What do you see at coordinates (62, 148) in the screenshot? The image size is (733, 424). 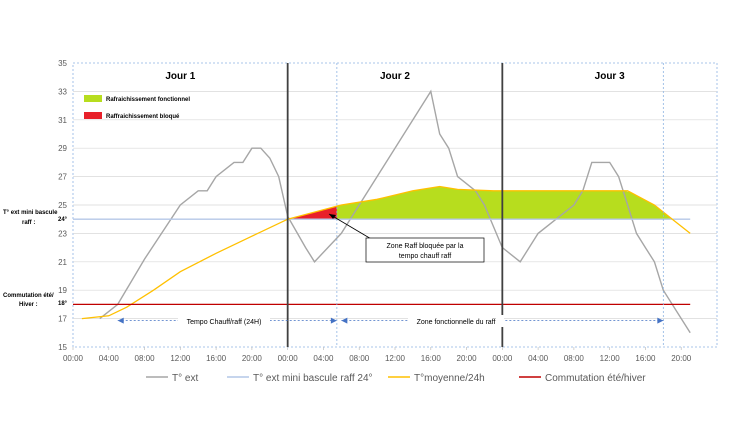 I see `y-tick-label-7: 29` at bounding box center [62, 148].